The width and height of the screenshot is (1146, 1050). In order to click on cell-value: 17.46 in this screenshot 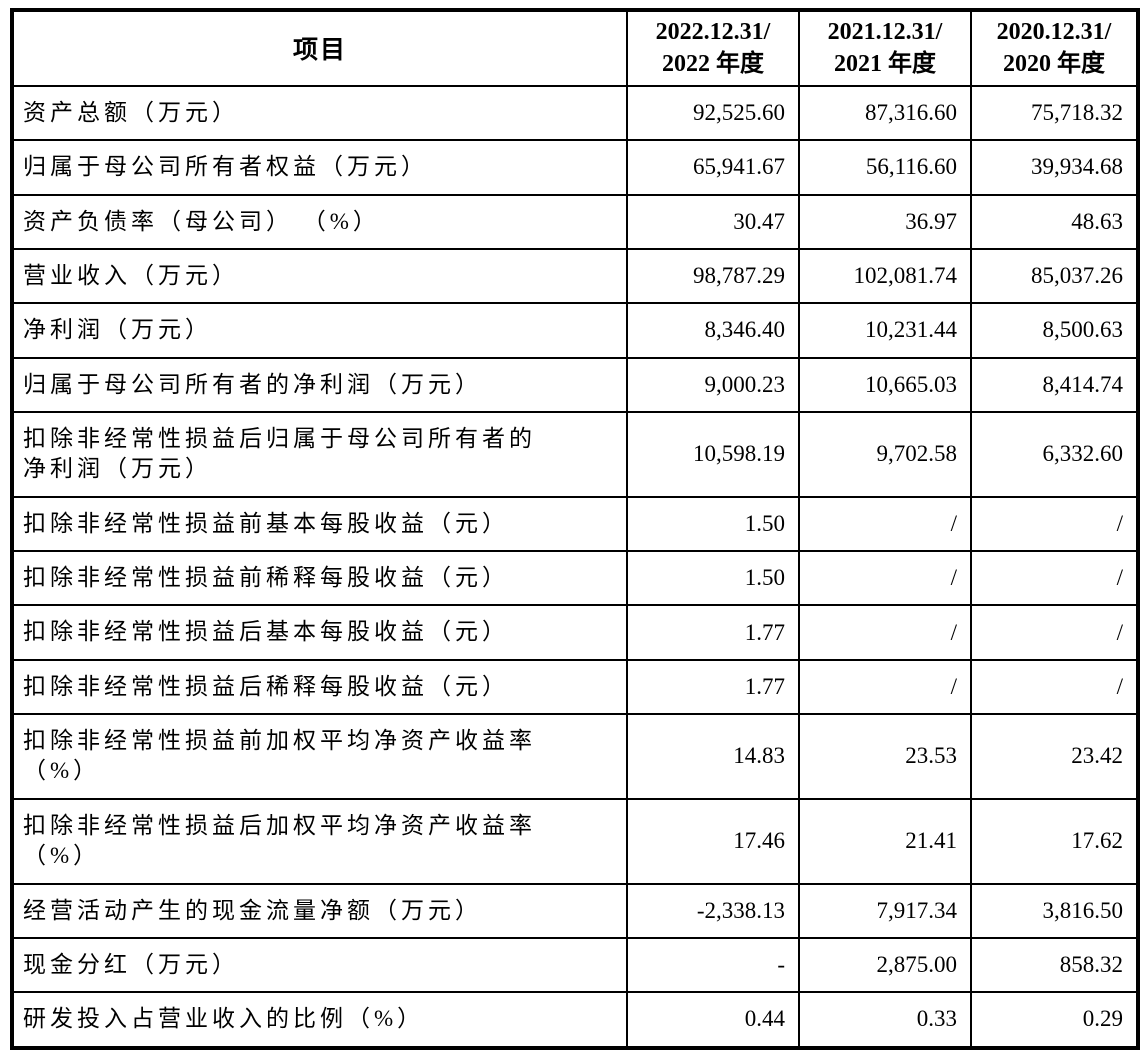, I will do `click(713, 841)`.